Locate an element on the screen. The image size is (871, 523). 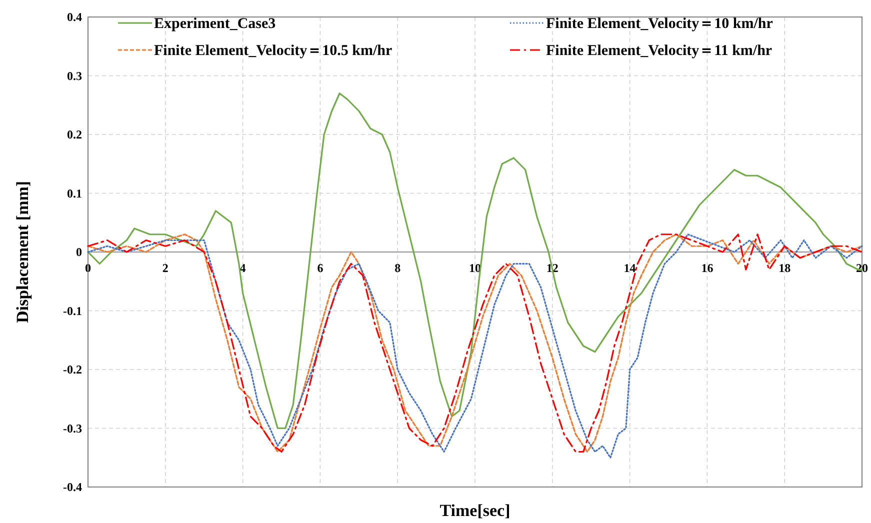
x-tick-label: 4 is located at coordinates (243, 268).